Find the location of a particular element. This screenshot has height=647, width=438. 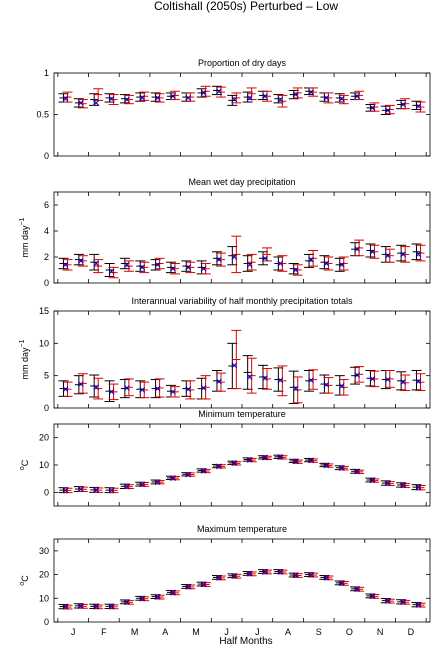

y-tick-label: 30 is located at coordinates (44, 551).